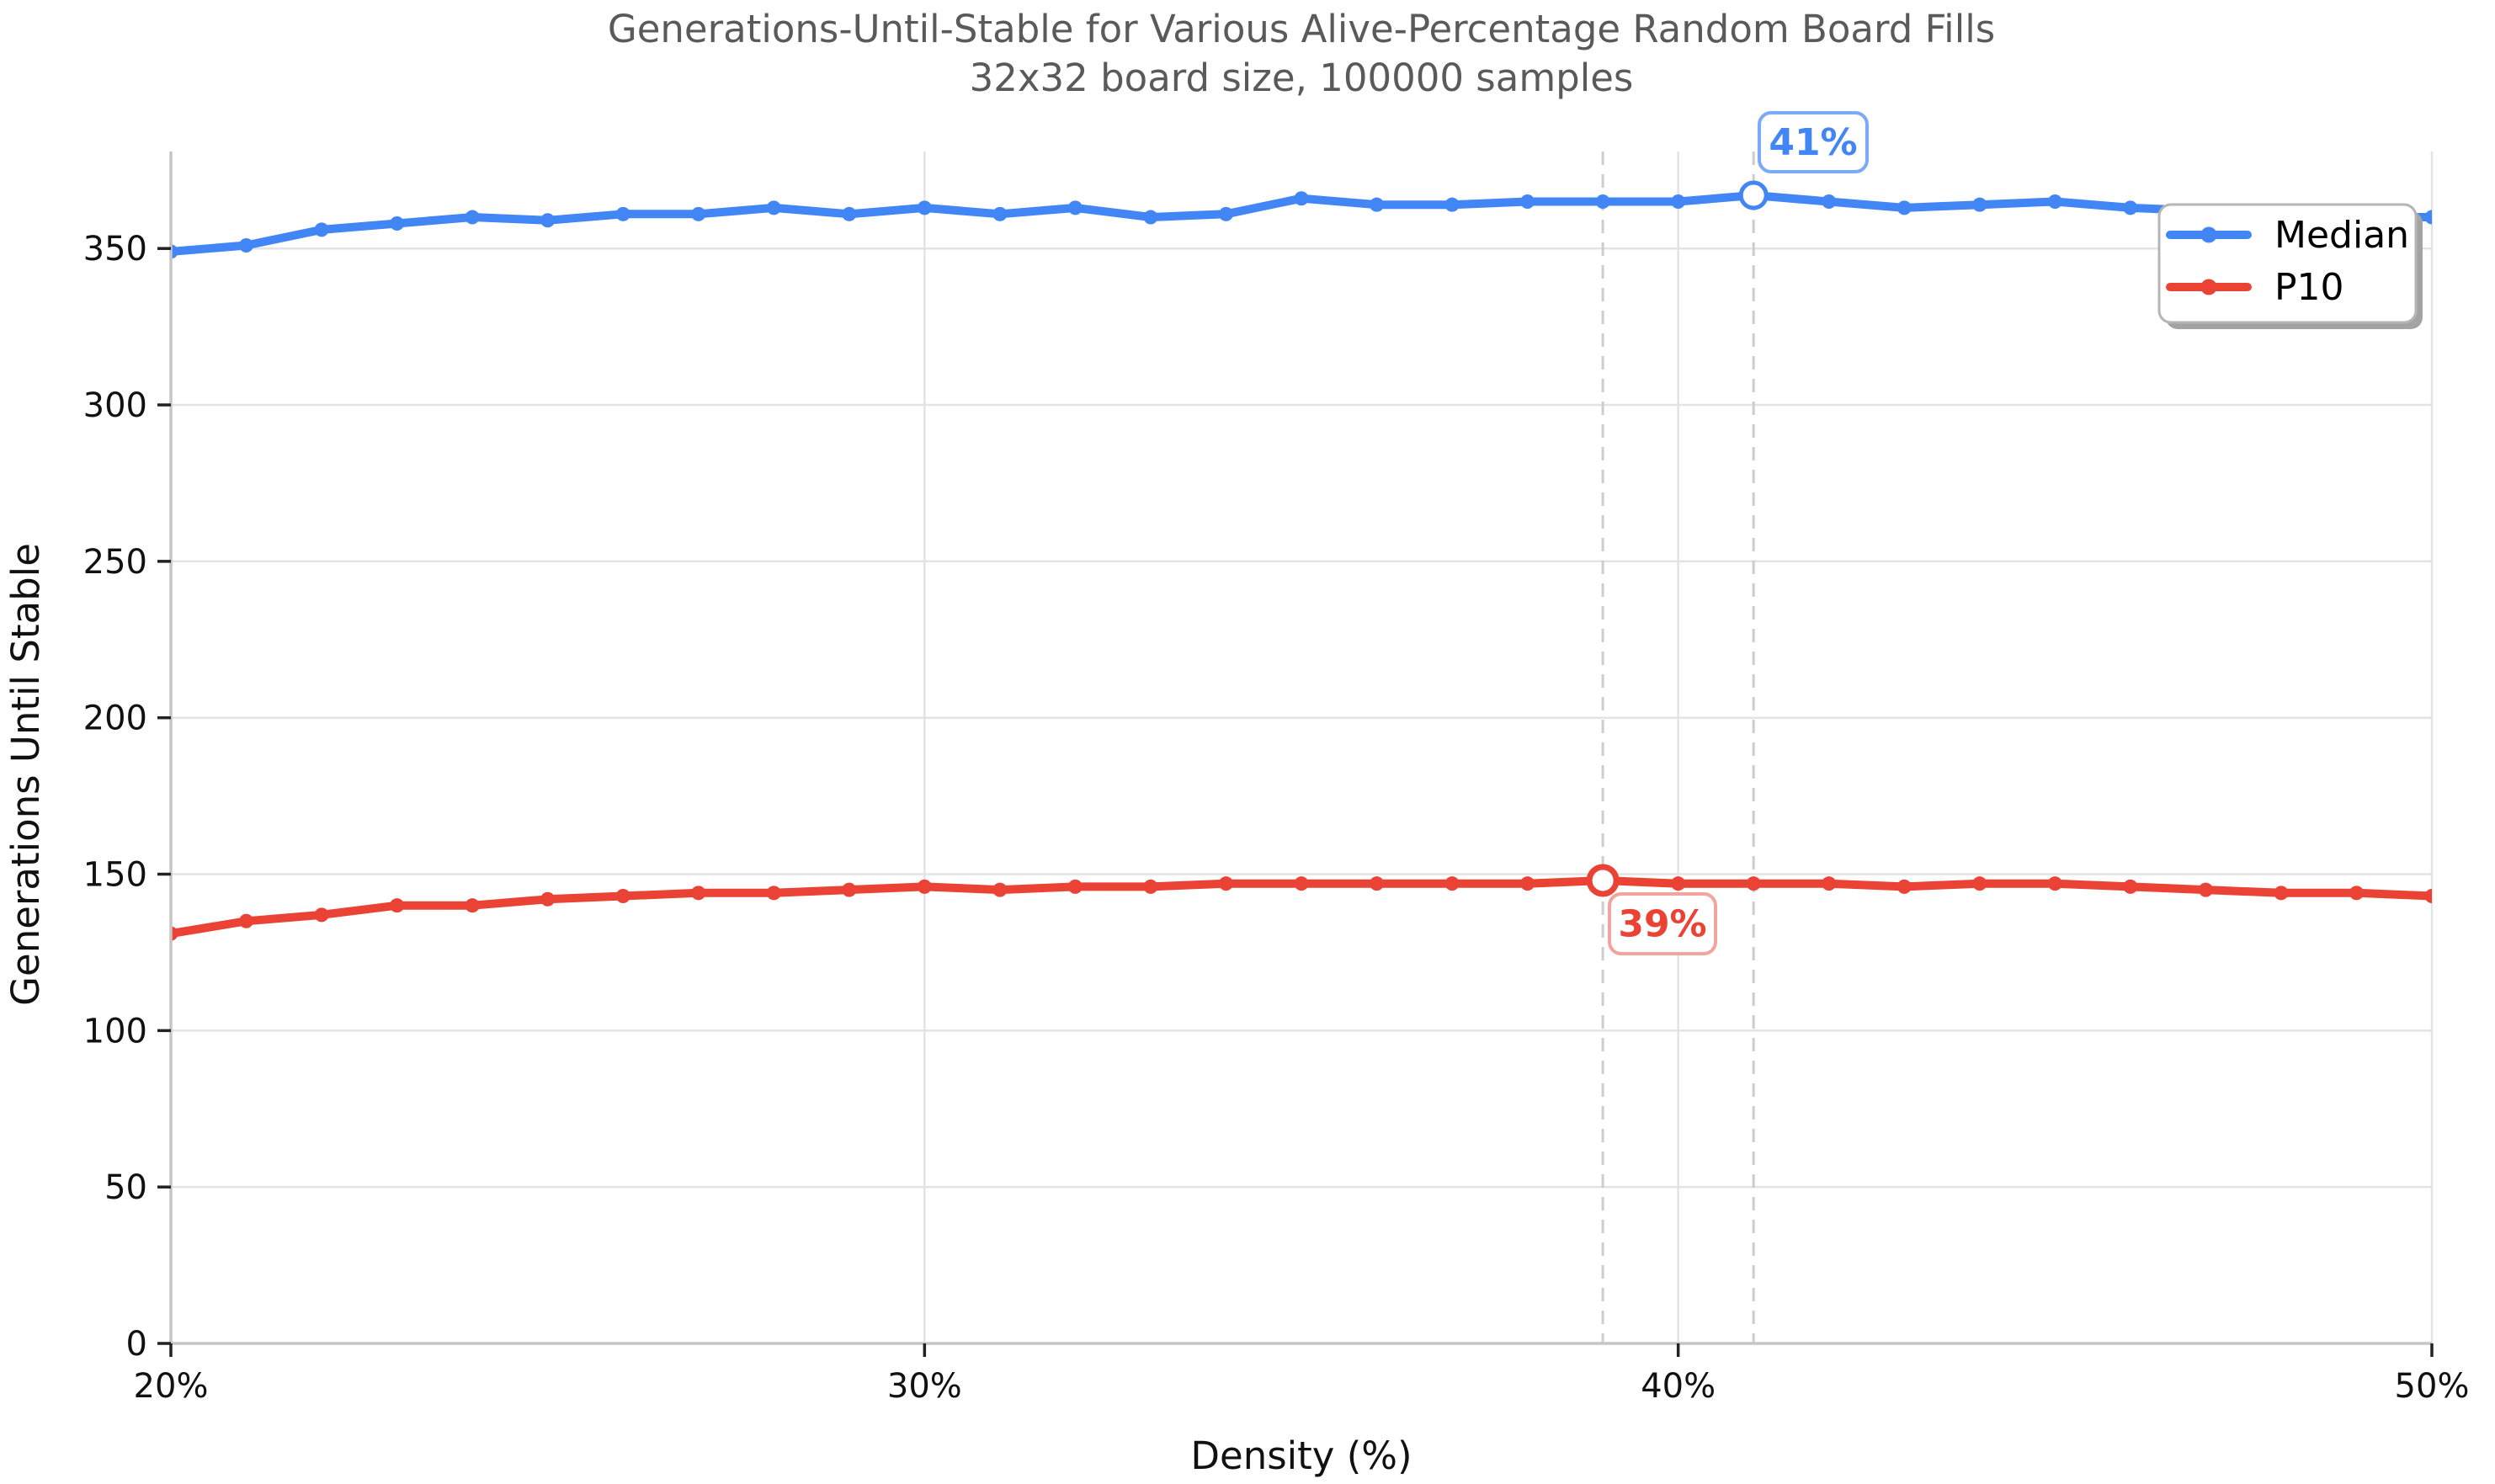 The height and width of the screenshot is (1484, 2495). Describe the element at coordinates (2309, 287) in the screenshot. I see `legend-label: P10` at that location.